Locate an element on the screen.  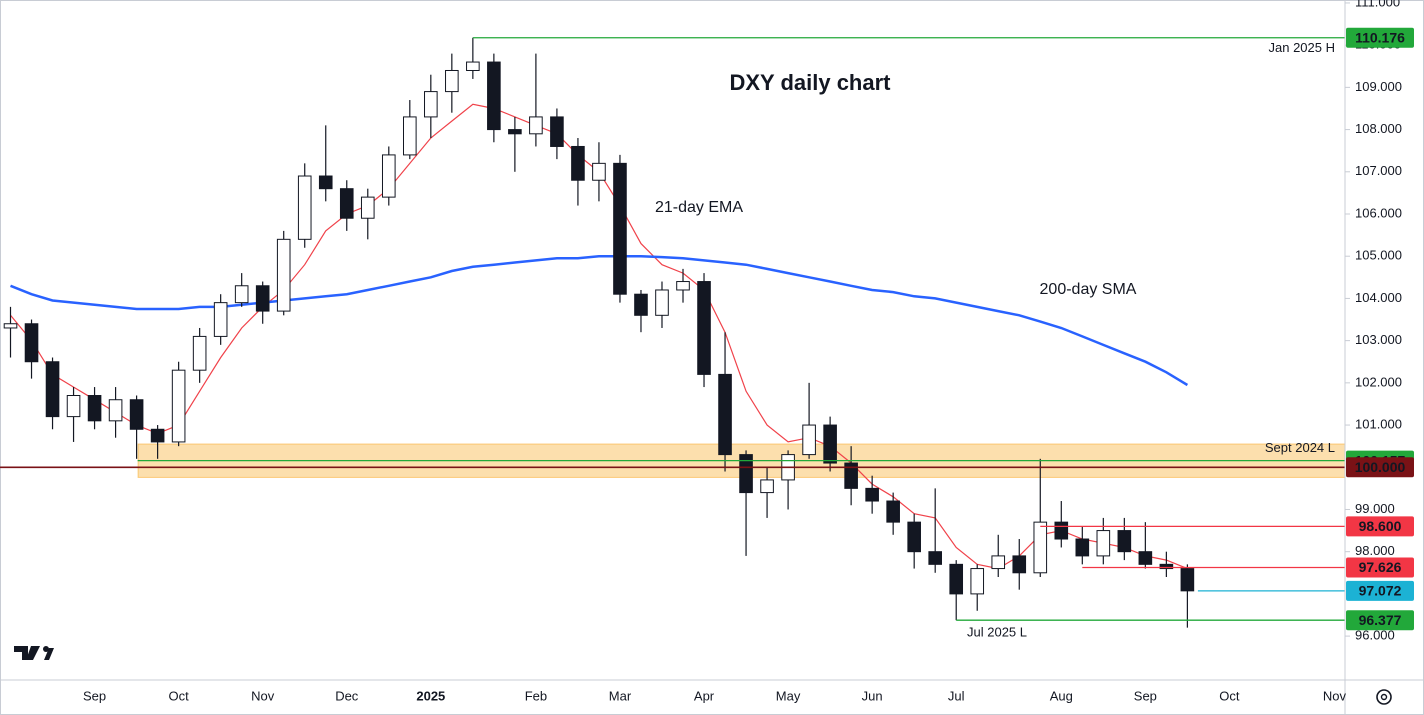
y-tick-label: 109.000 is located at coordinates (1378, 86).